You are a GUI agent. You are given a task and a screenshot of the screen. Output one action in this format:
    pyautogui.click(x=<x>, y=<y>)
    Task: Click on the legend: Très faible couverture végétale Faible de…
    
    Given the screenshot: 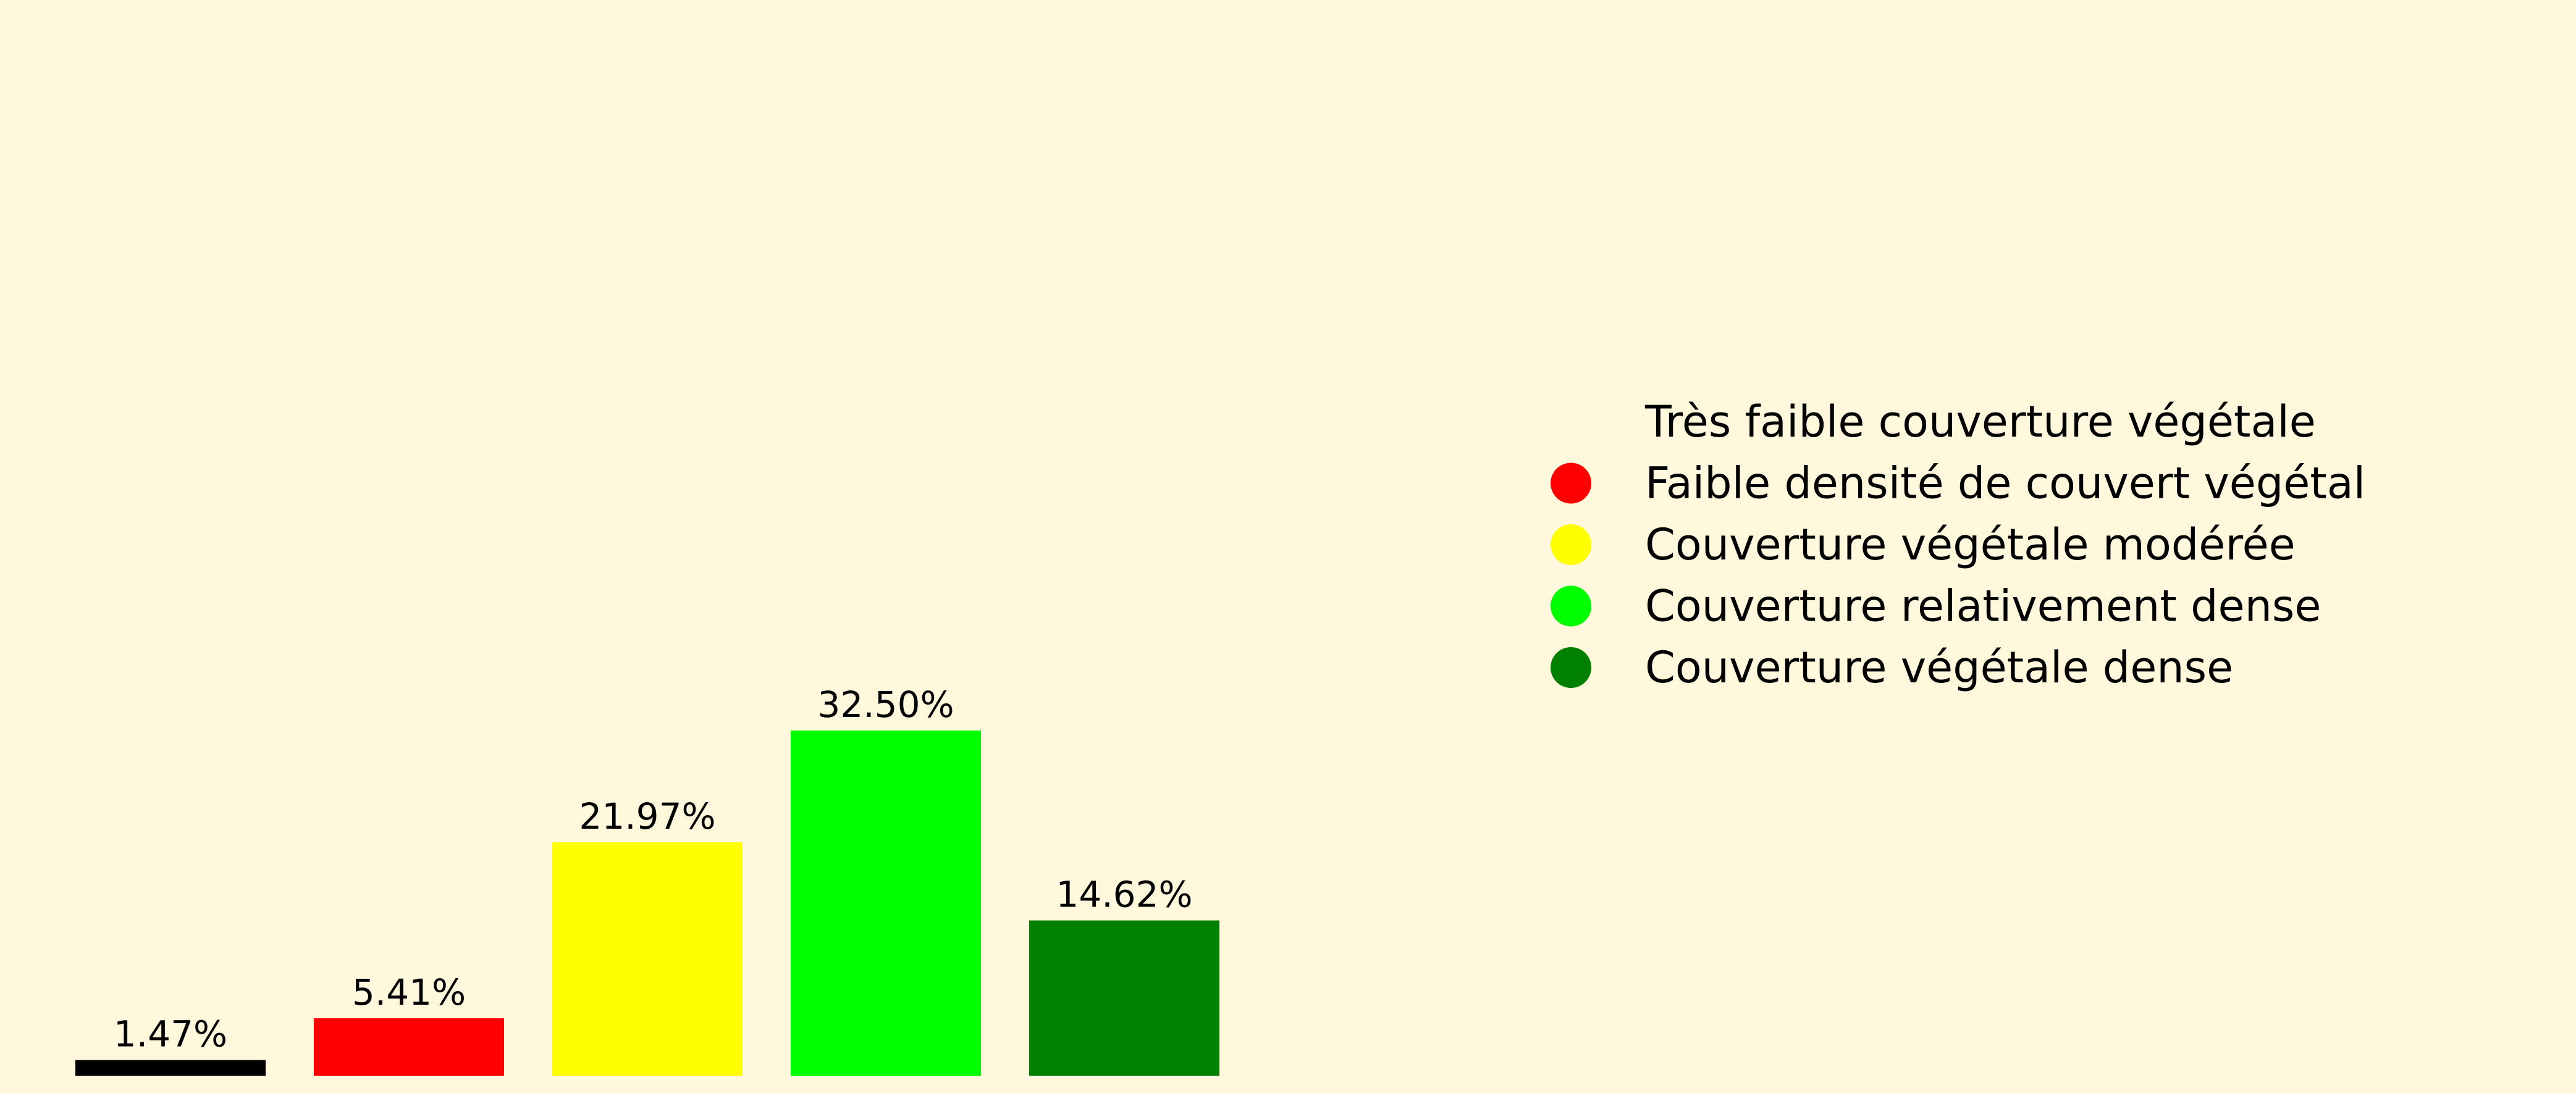 What is the action you would take?
    pyautogui.click(x=1958, y=544)
    